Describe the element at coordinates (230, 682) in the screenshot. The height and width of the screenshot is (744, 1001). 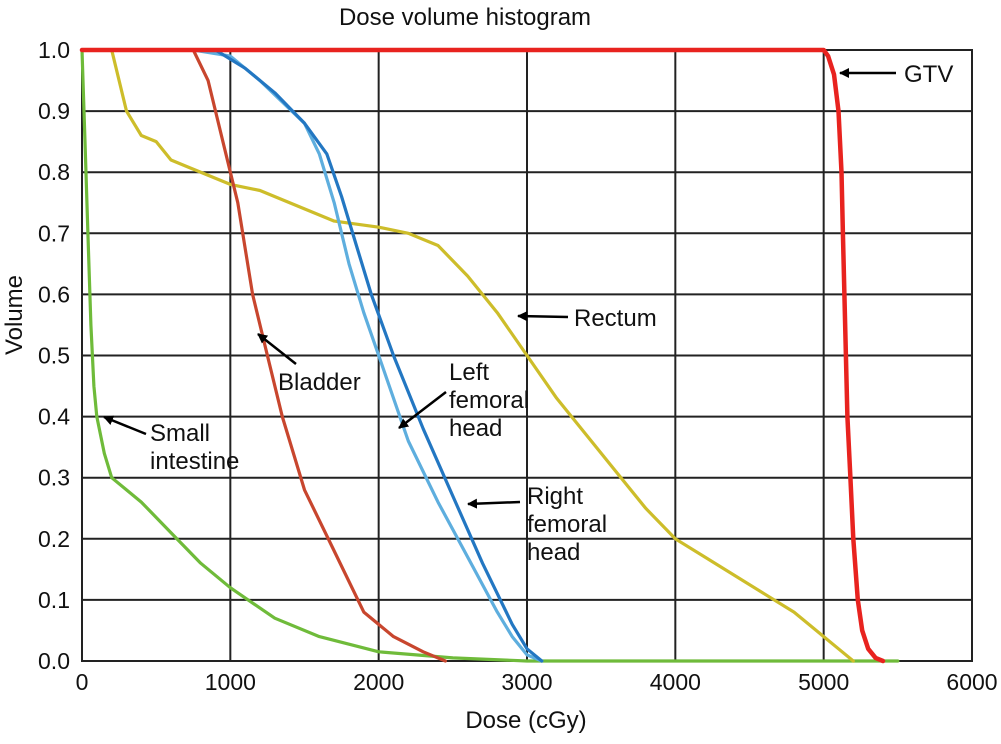
I see `x-tick-label: 1000` at that location.